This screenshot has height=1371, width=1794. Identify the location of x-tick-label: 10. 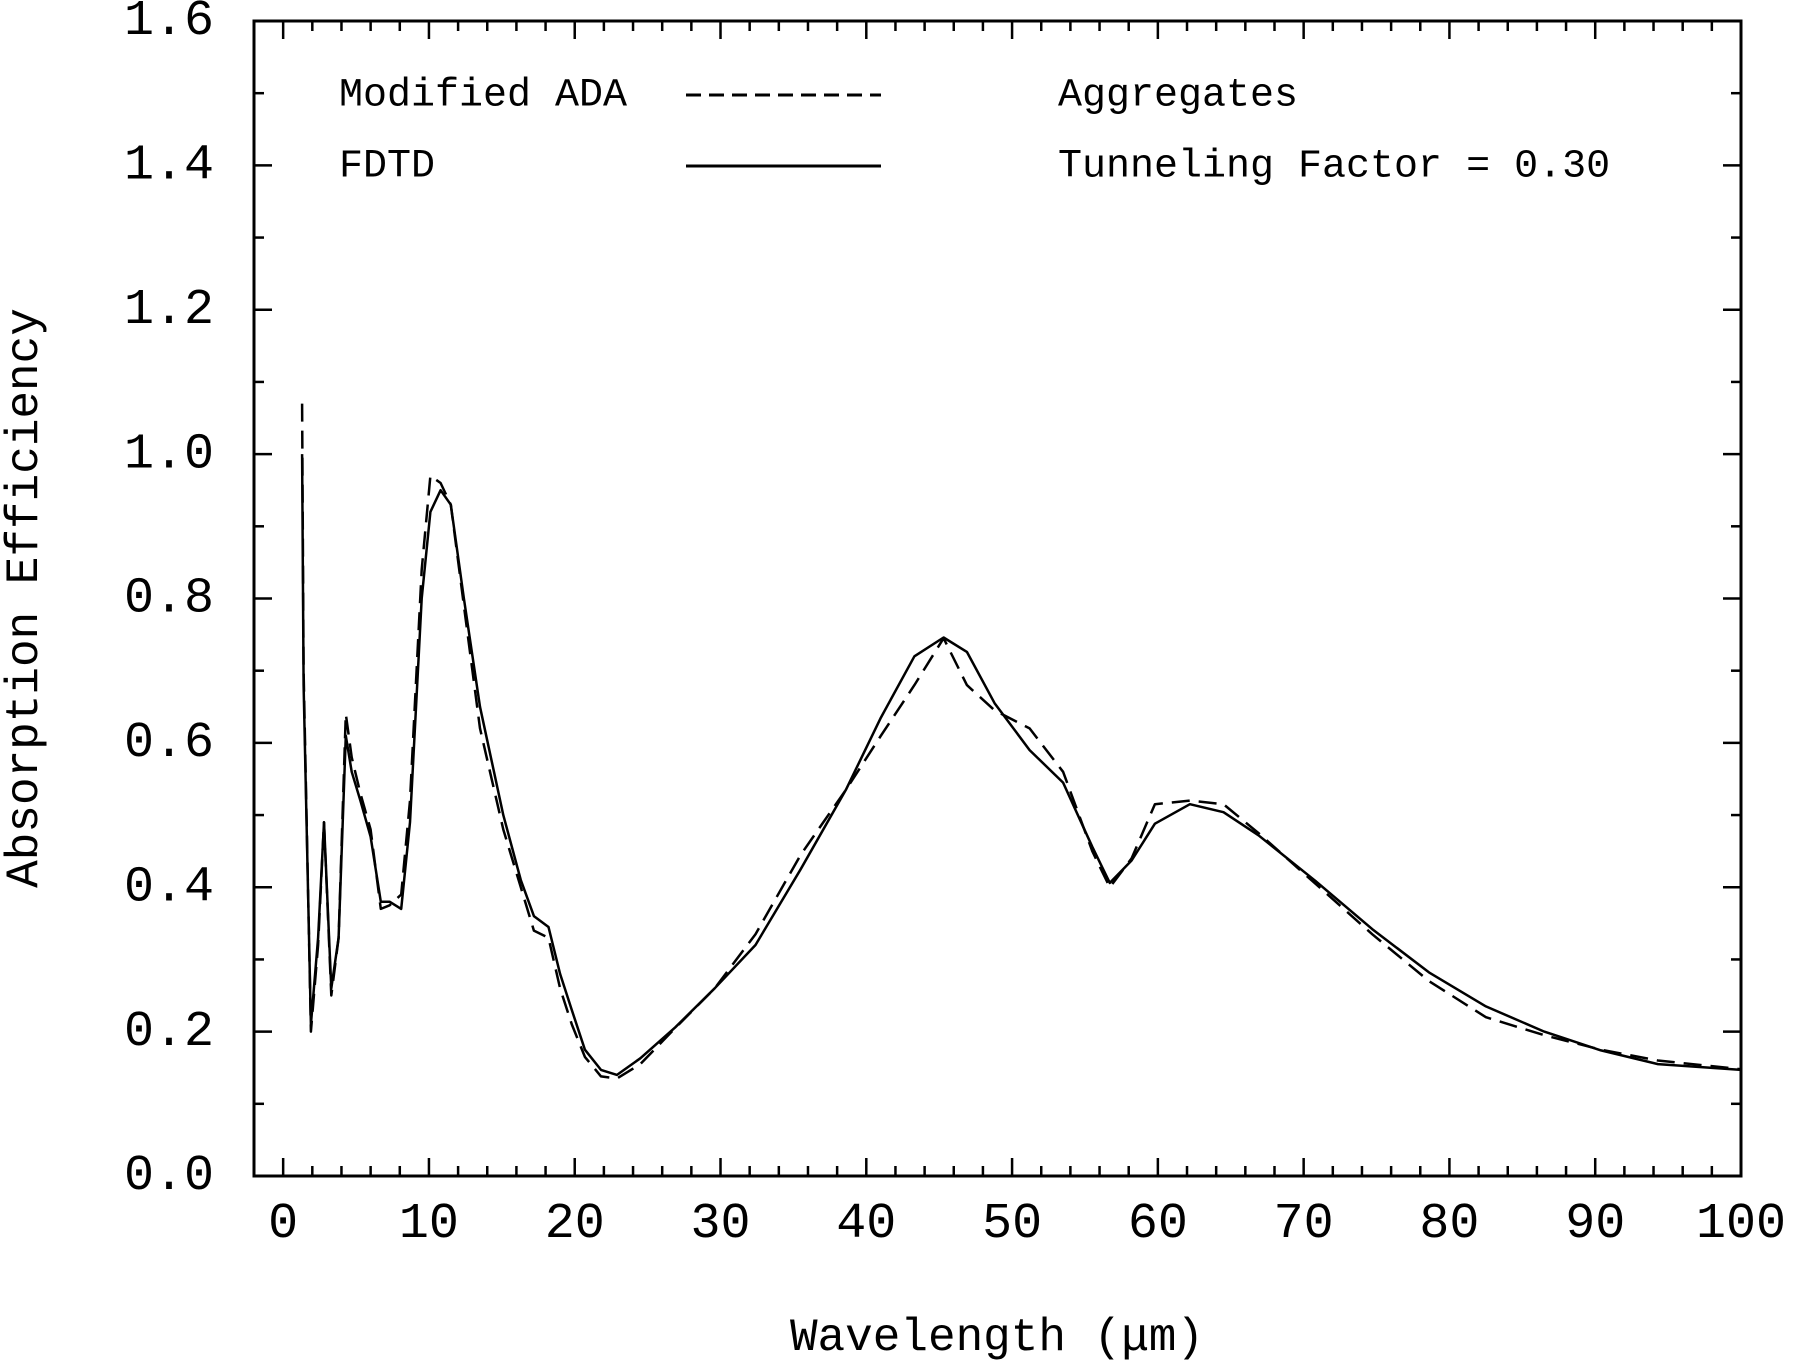
(429, 1224).